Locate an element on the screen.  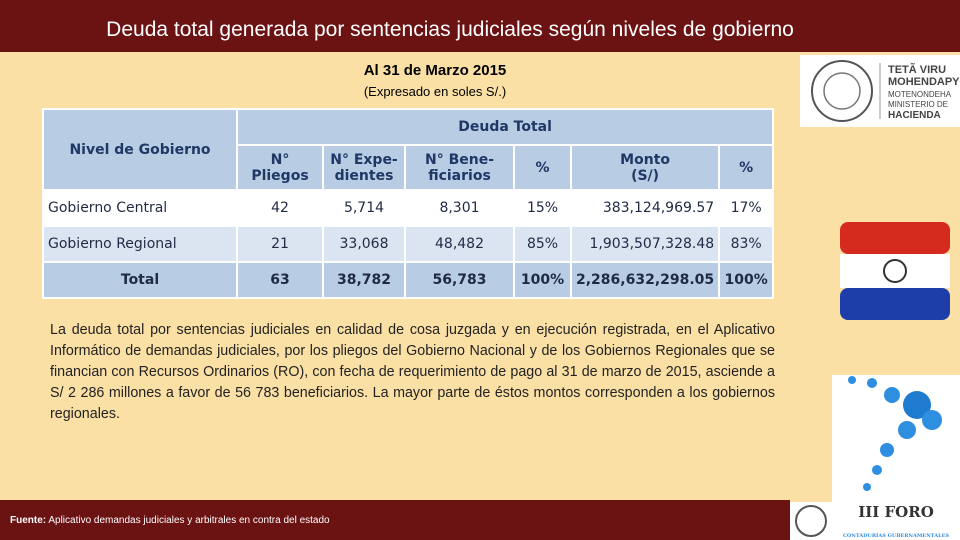
footer-bar is located at coordinates (395, 520).